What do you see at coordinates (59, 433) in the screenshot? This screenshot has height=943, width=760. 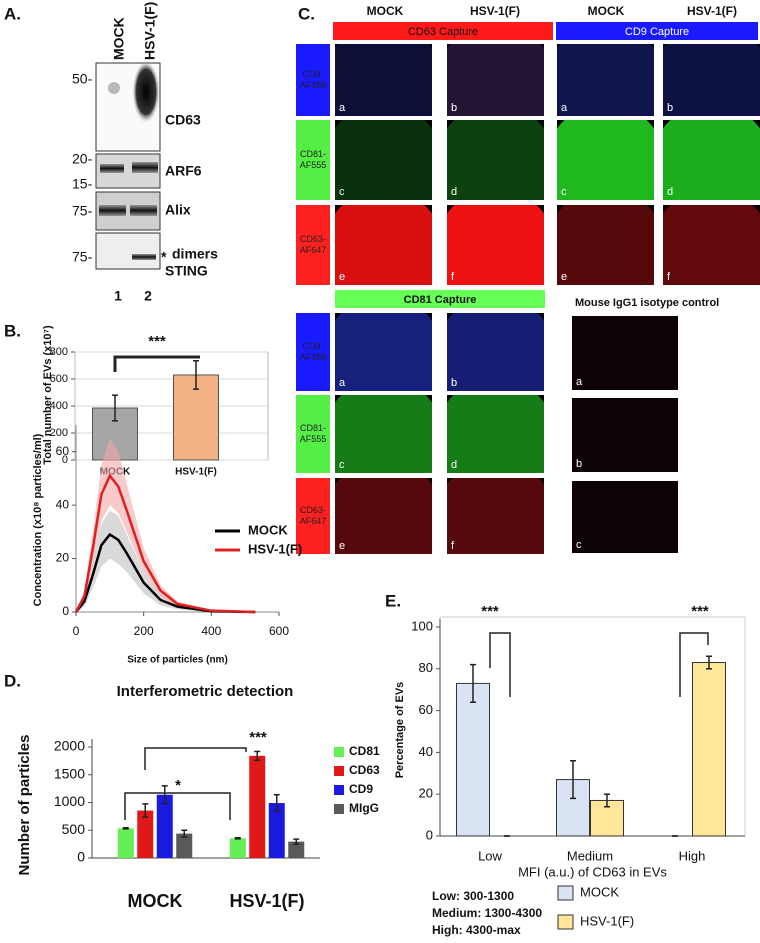 I see `y-tick-label: 200` at bounding box center [59, 433].